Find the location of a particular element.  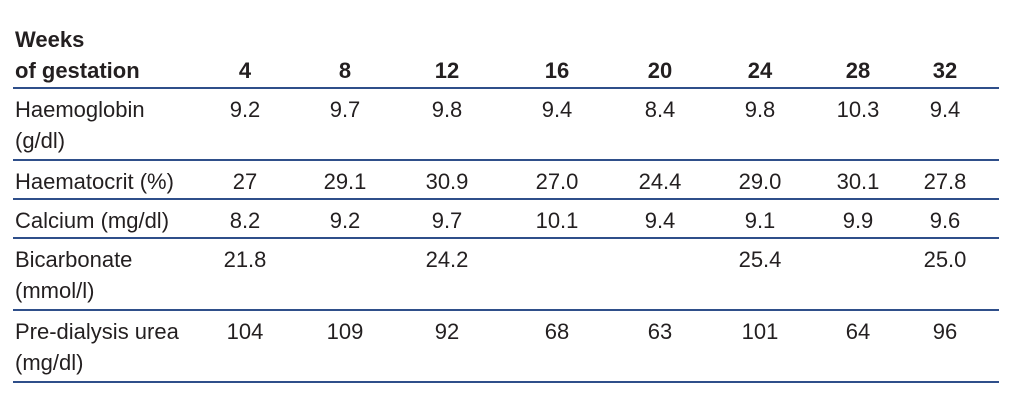

row-label: (mmol/l) is located at coordinates (55, 290).